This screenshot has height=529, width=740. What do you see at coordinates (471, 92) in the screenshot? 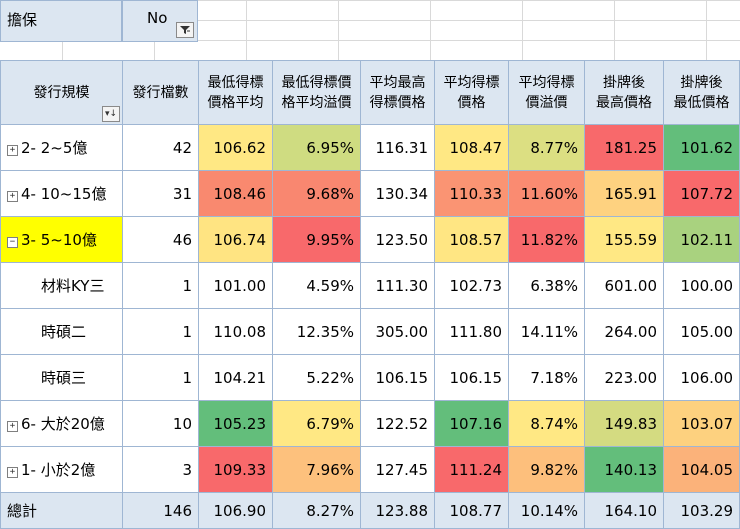
I see `avg-bid-price-header: 平均得標 價格` at bounding box center [471, 92].